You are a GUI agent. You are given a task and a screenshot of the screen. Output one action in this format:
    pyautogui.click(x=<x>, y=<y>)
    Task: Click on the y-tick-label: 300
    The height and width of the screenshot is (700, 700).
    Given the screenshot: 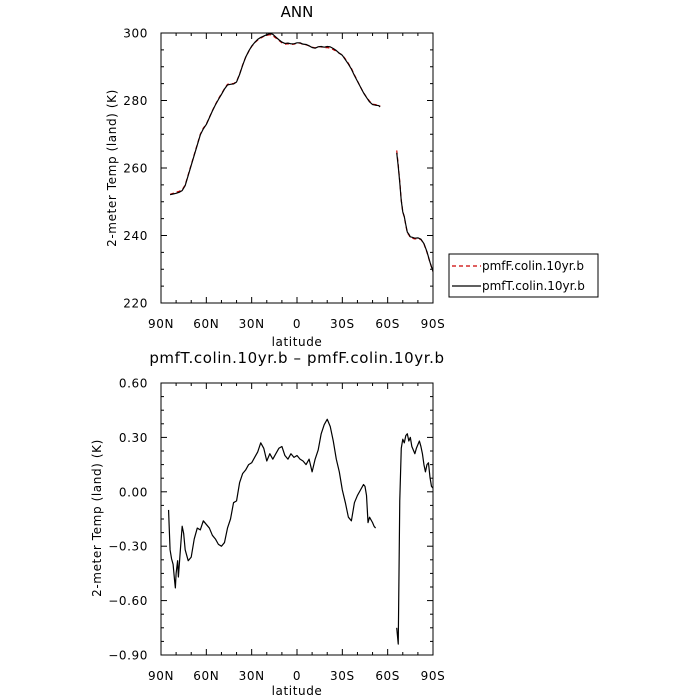 What is the action you would take?
    pyautogui.click(x=135, y=34)
    